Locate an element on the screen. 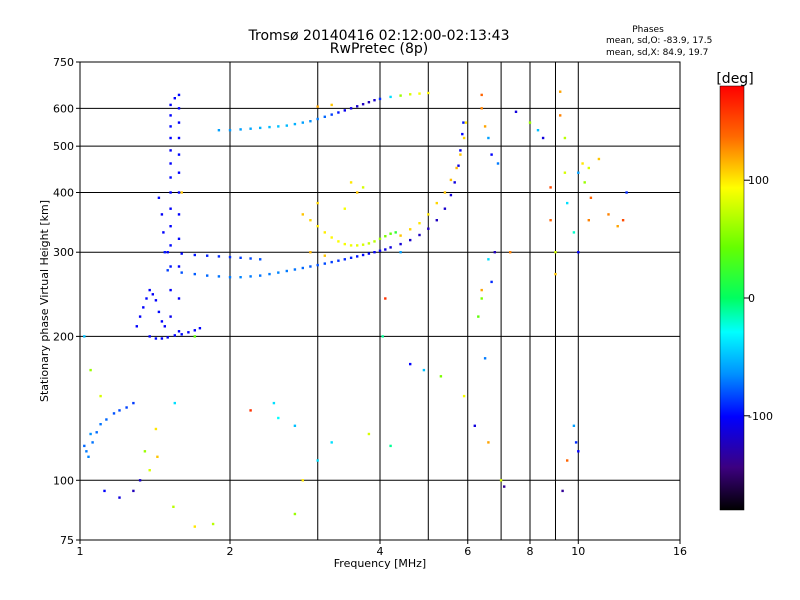 The height and width of the screenshot is (600, 800). colorbar-label: [deg] is located at coordinates (734, 79).